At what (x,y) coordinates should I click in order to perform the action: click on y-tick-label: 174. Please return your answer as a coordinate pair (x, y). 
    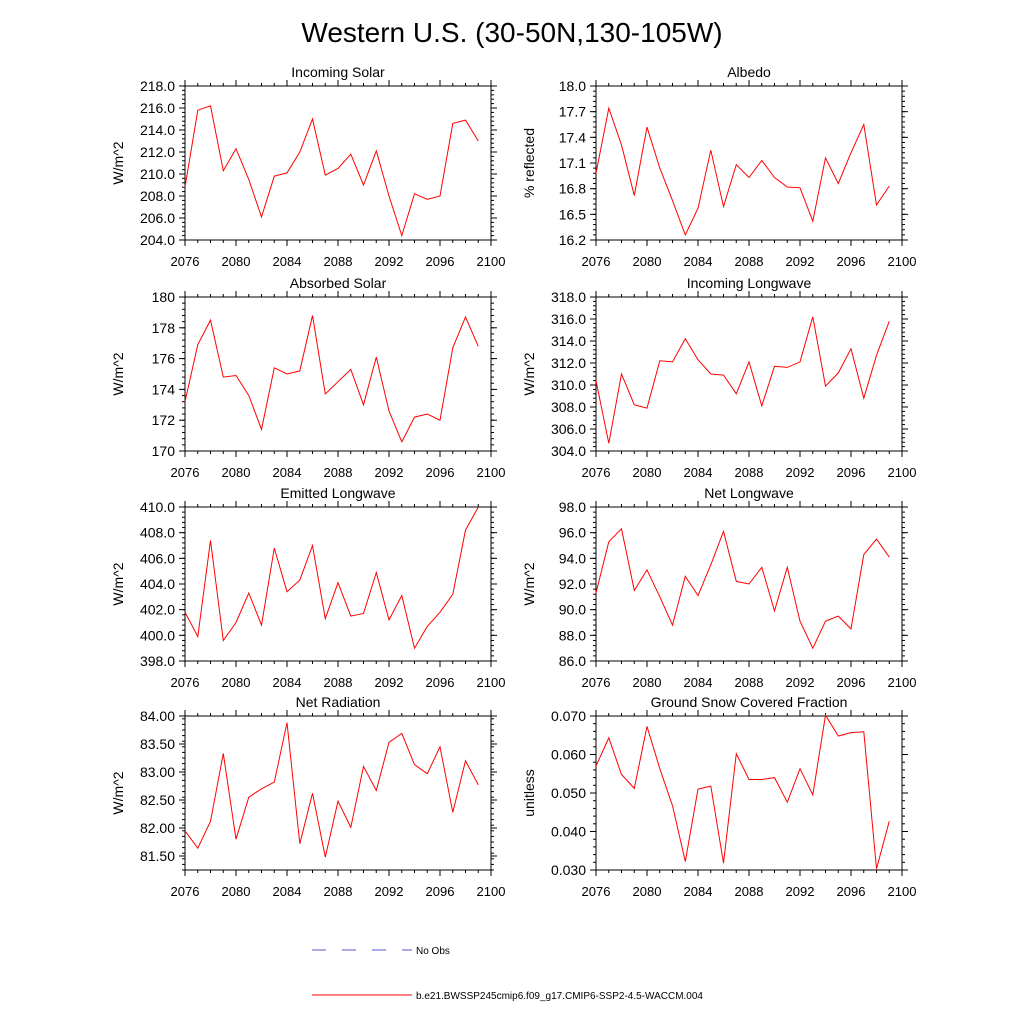
    Looking at the image, I should click on (164, 389).